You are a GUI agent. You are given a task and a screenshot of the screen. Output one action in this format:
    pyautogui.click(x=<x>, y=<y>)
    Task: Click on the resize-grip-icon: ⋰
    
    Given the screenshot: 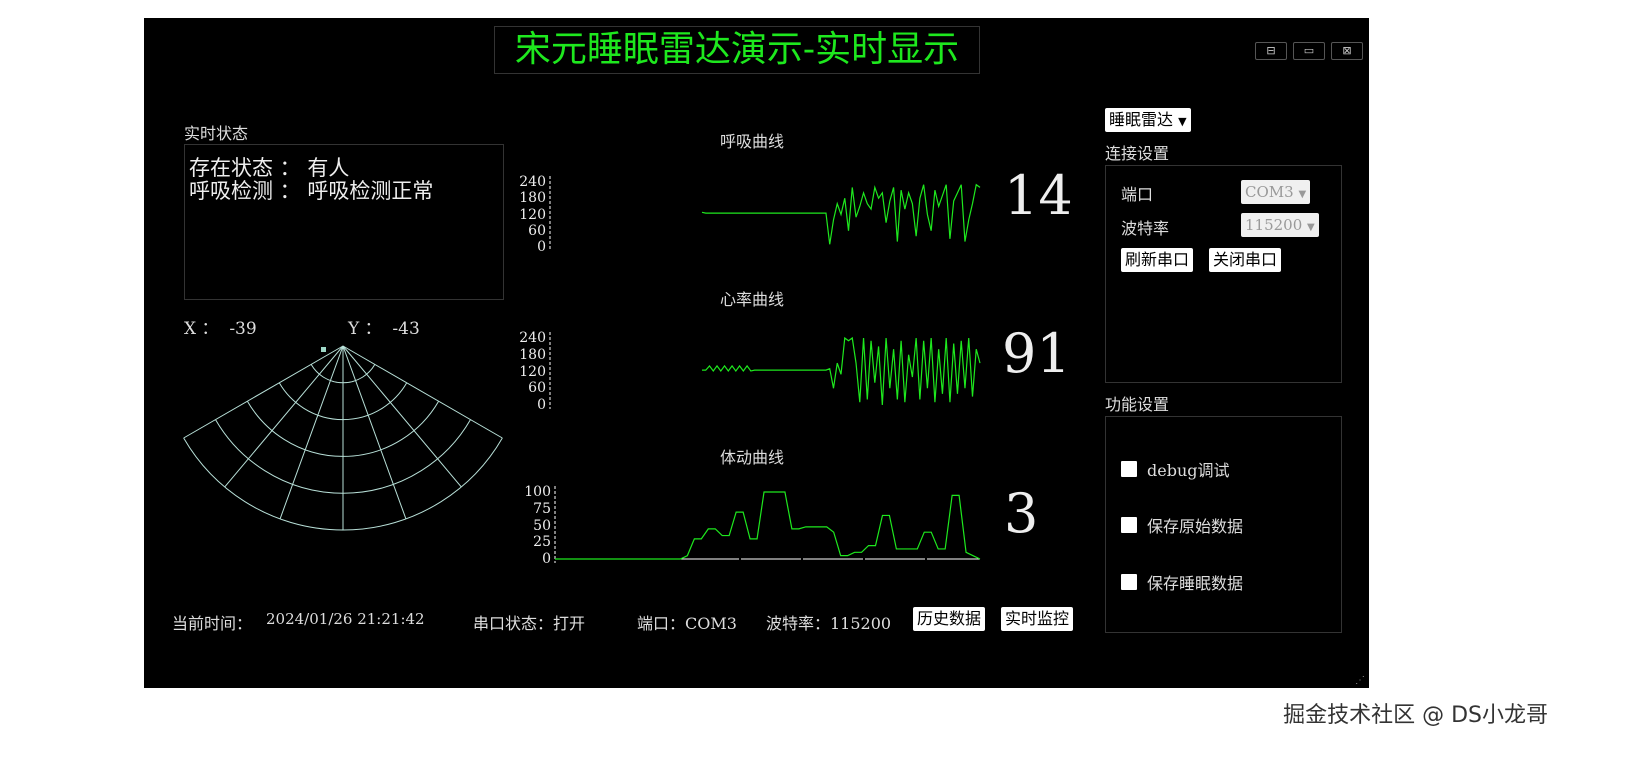 What is the action you would take?
    pyautogui.click(x=1360, y=680)
    